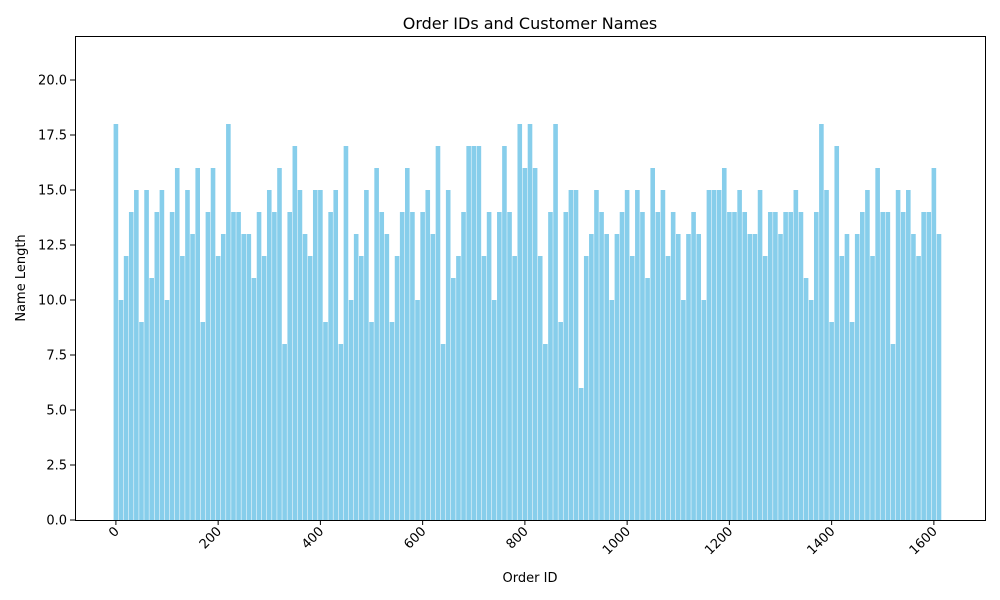 The image size is (1000, 600). I want to click on chart-title: Order IDs and Customer Names, so click(530, 23).